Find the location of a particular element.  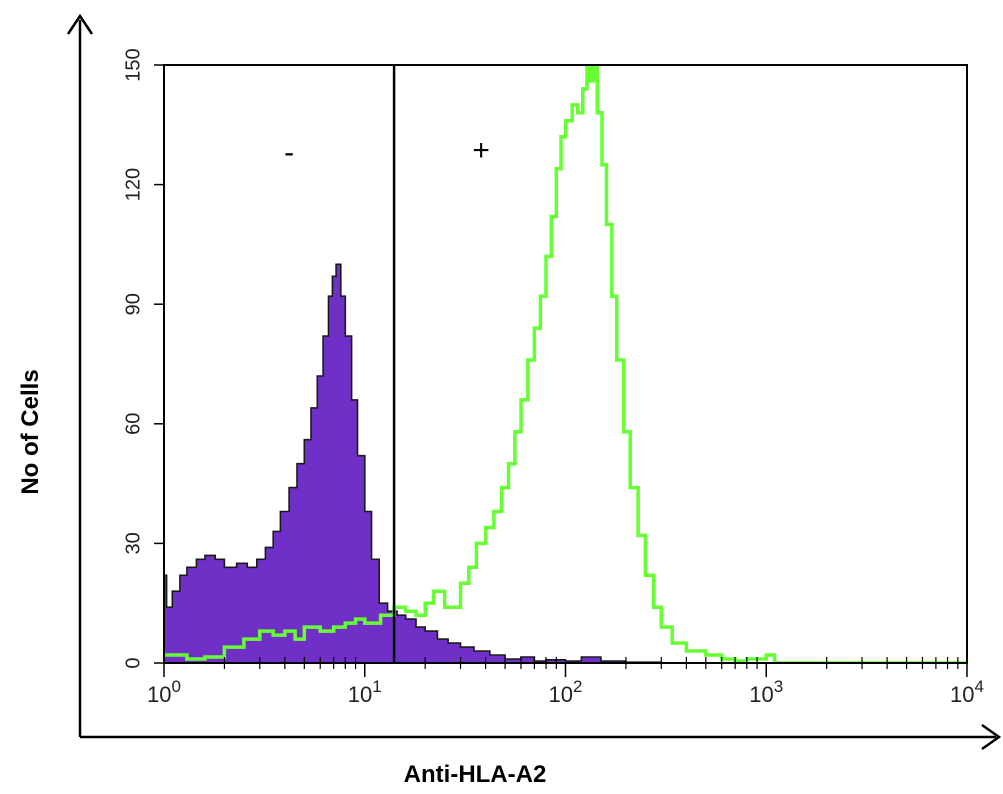

x-tick-label: 10¹ is located at coordinates (365, 692).